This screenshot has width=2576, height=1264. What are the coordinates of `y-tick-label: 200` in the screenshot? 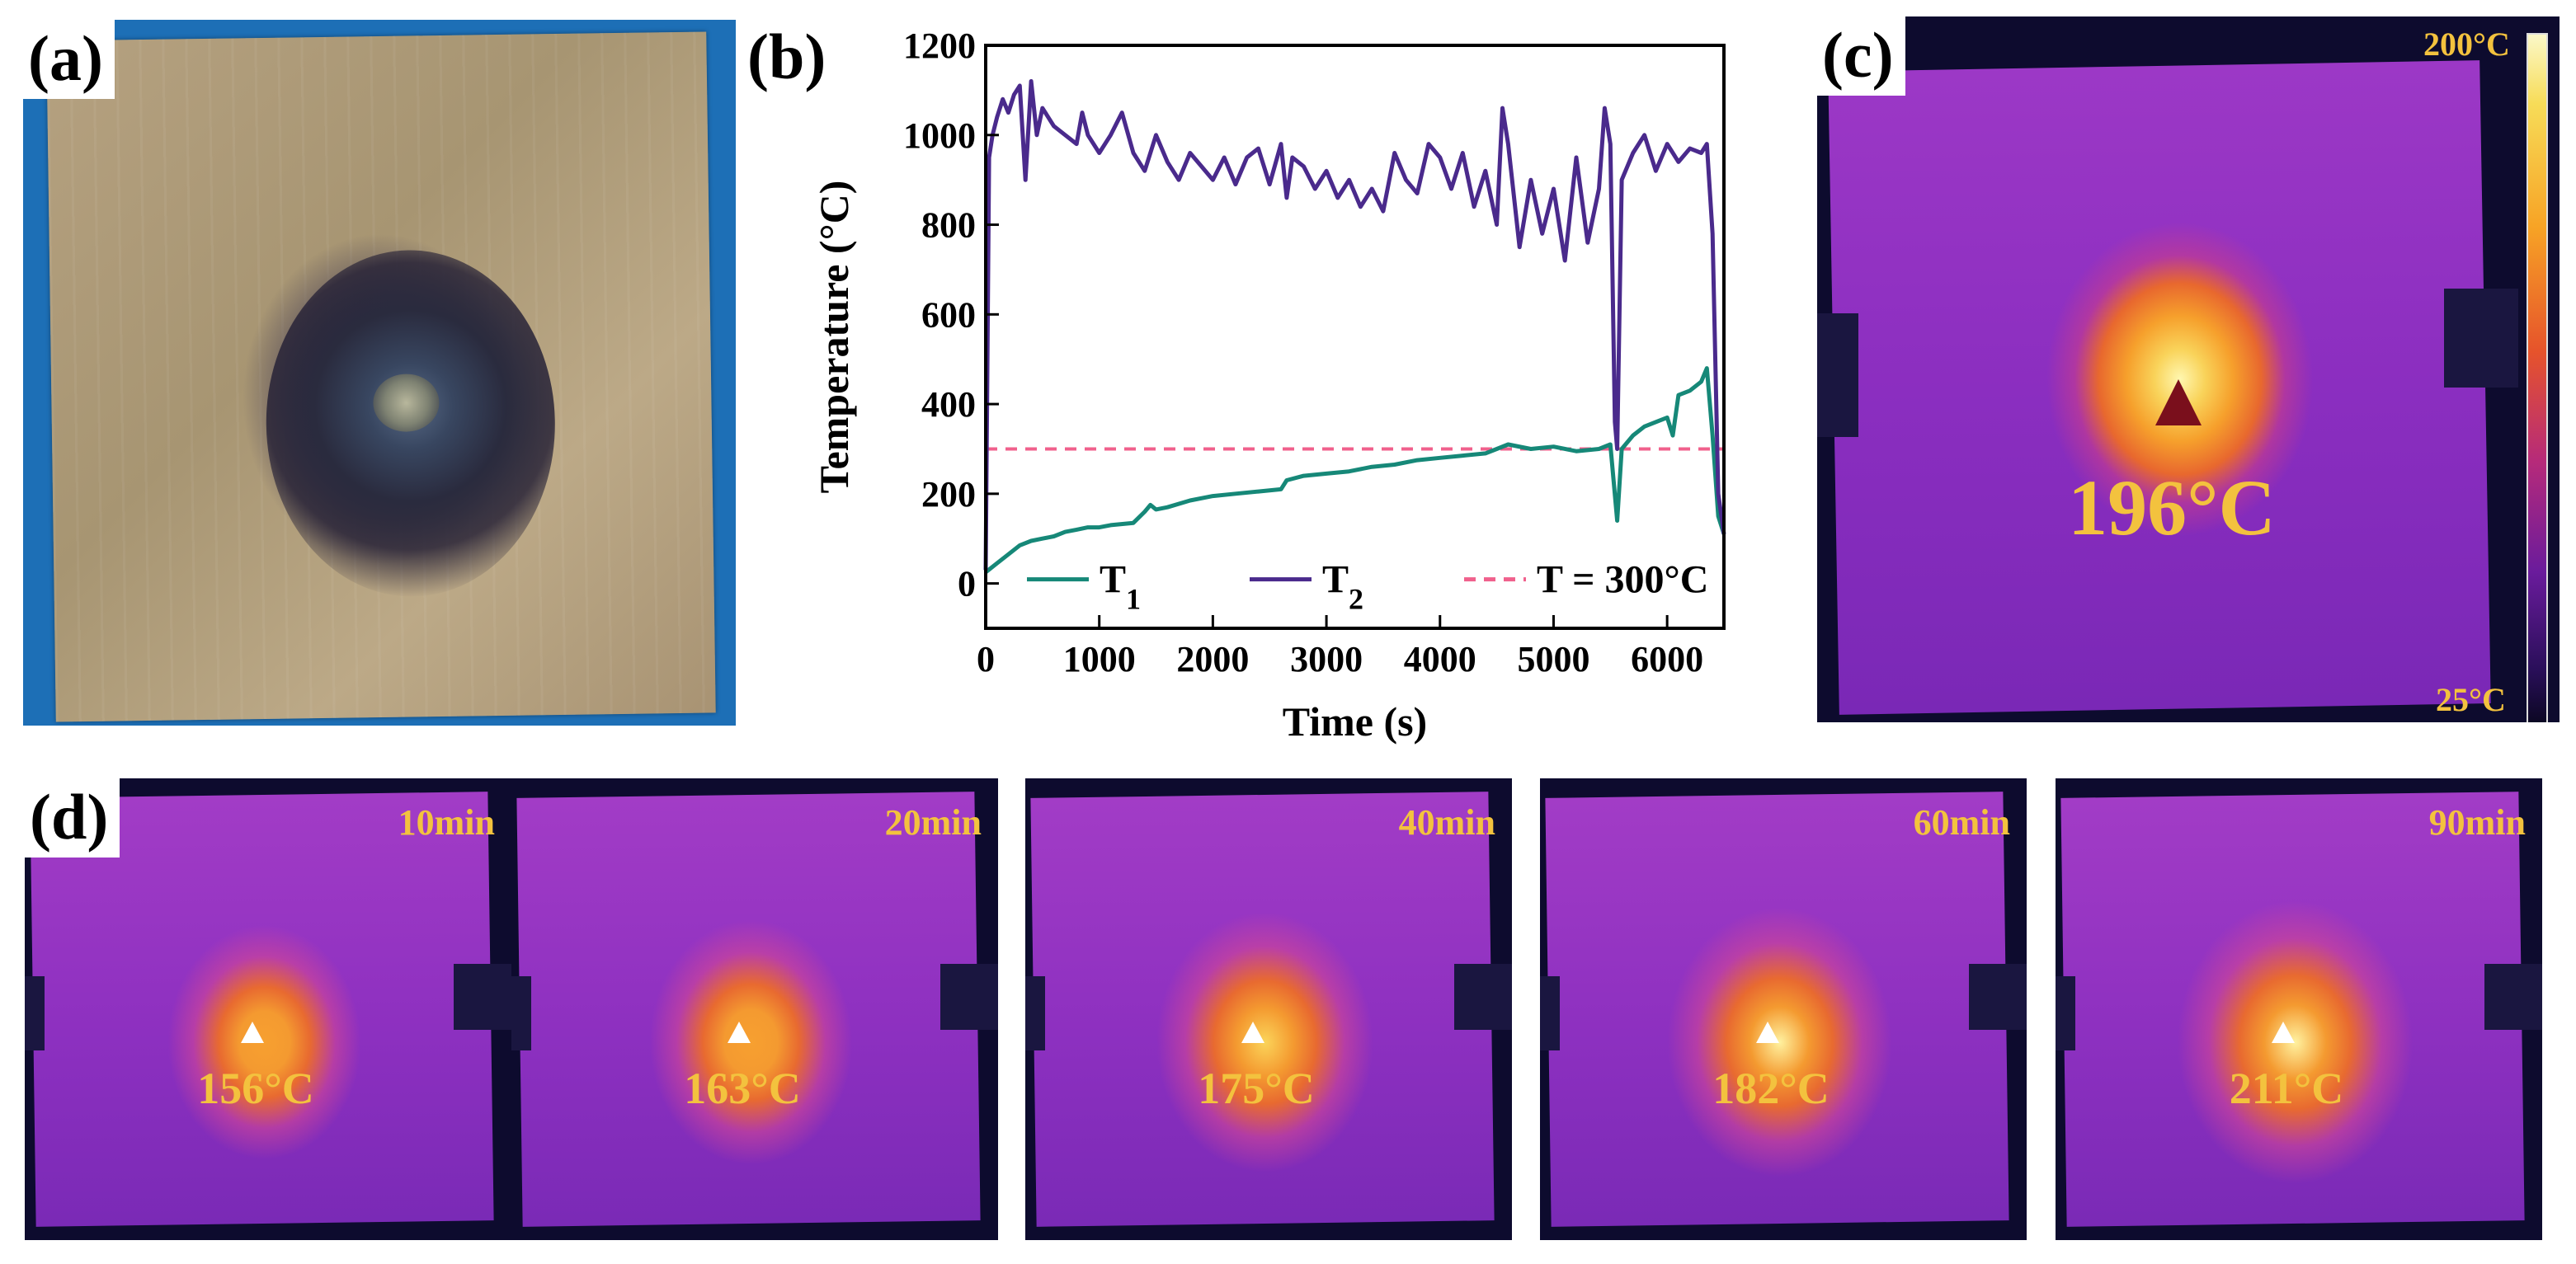 It's located at (949, 494).